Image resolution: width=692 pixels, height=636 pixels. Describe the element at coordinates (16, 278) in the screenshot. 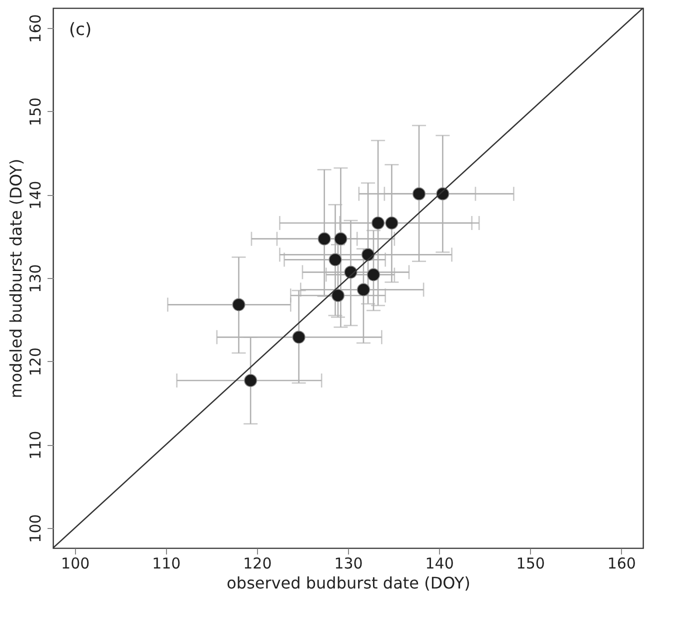

I see `y-axis-title: modeled budburst date (DOY)` at that location.